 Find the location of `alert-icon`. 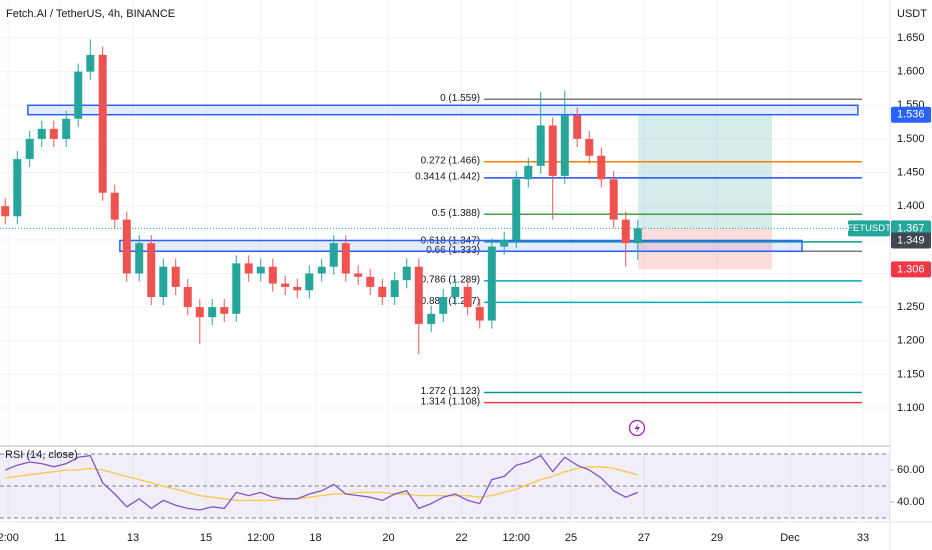

alert-icon is located at coordinates (637, 428).